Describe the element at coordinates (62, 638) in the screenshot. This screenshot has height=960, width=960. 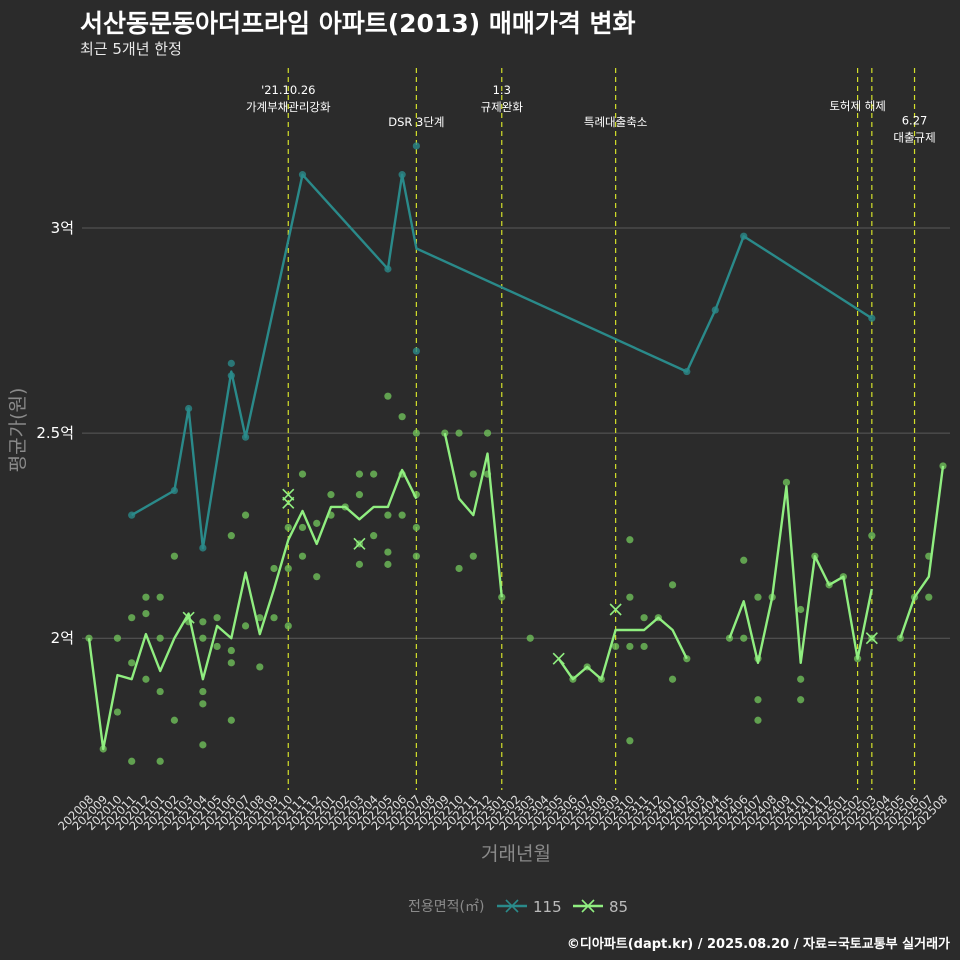
I see `y-tick-label: 2억` at that location.